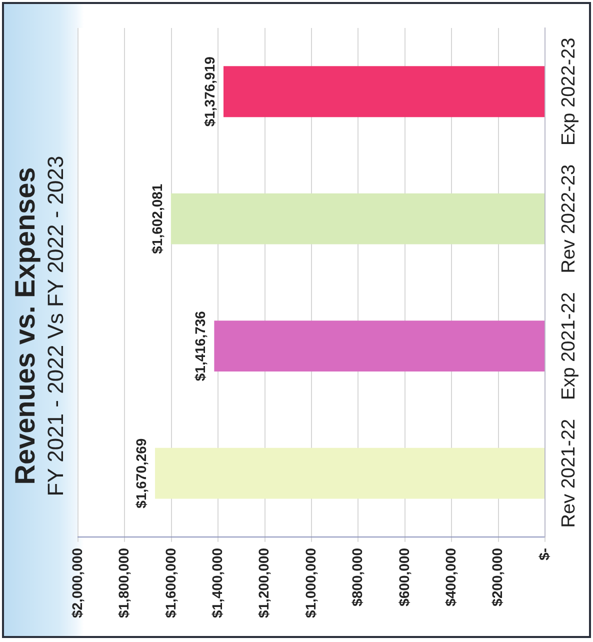  Describe the element at coordinates (569, 92) in the screenshot. I see `y-tick-label: Exp 2022-23` at that location.